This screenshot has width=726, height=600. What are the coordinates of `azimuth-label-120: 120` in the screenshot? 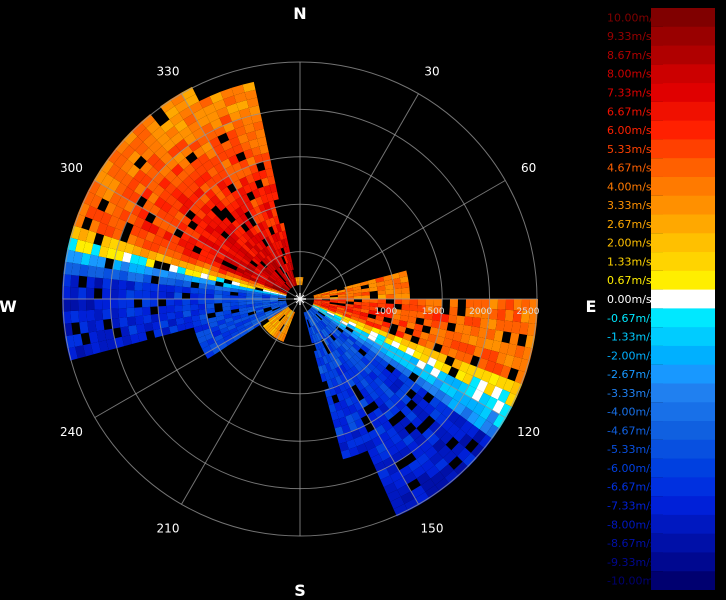 It's located at (528, 432).